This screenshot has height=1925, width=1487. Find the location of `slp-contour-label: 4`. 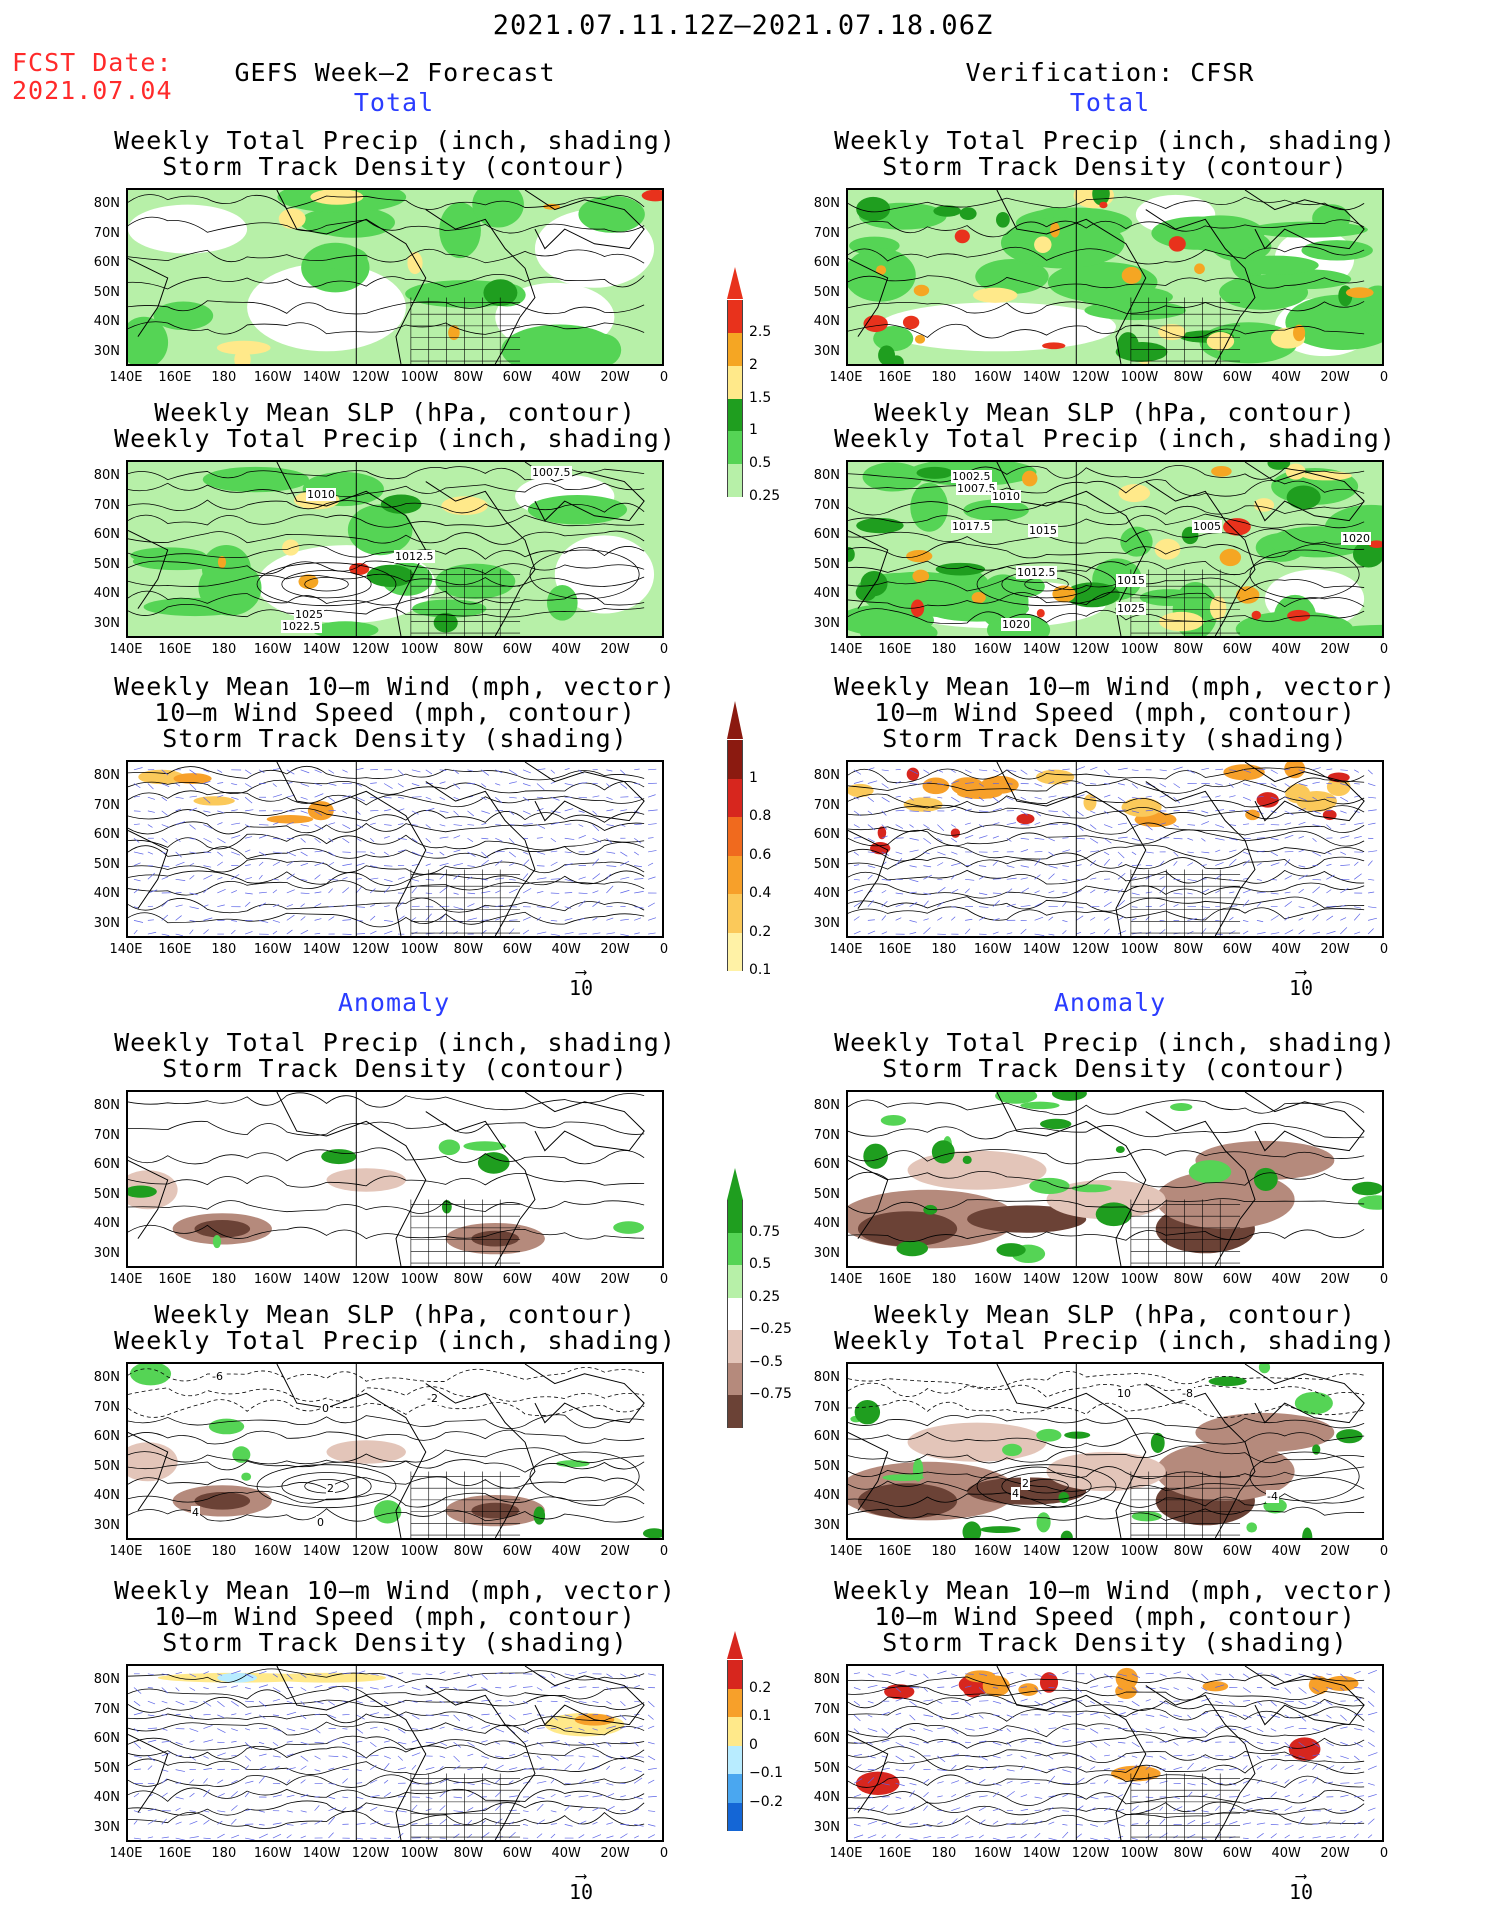

slp-contour-label: 4 is located at coordinates (1015, 1493).